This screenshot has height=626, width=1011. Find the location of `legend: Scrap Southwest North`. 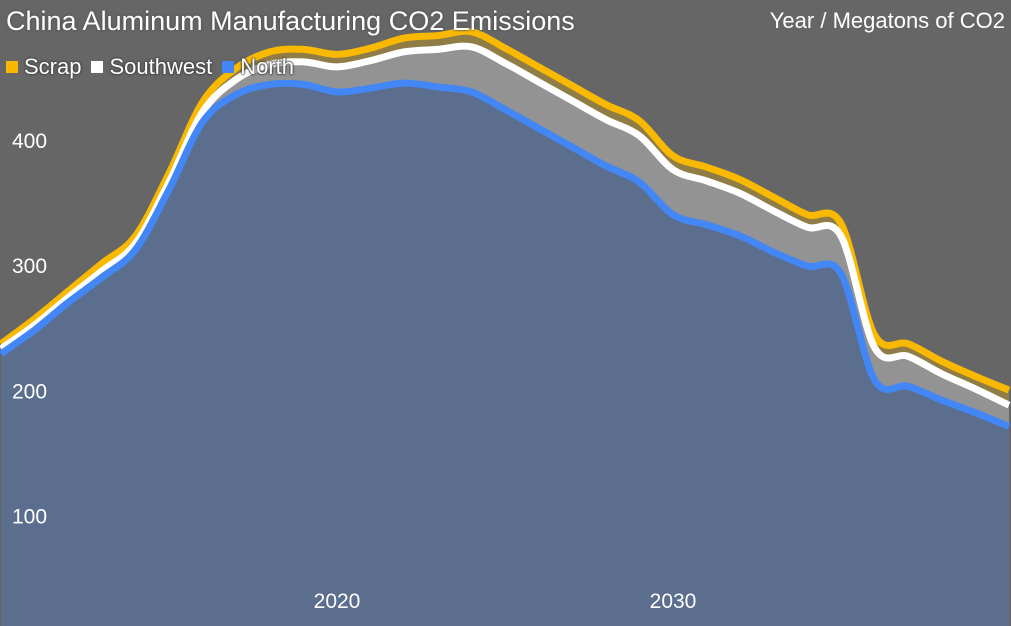

legend: Scrap Southwest North is located at coordinates (150, 67).